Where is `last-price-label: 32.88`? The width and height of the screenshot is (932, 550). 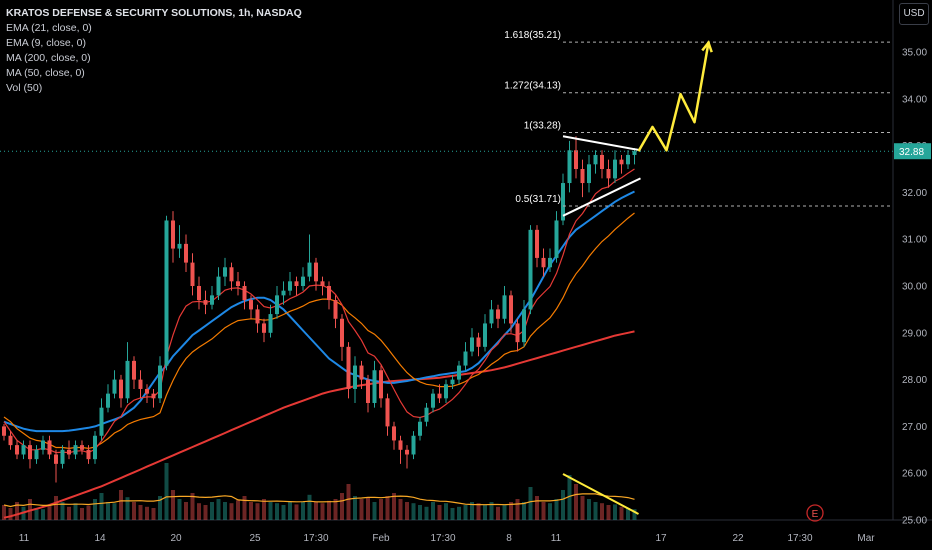 last-price-label: 32.88 is located at coordinates (911, 152).